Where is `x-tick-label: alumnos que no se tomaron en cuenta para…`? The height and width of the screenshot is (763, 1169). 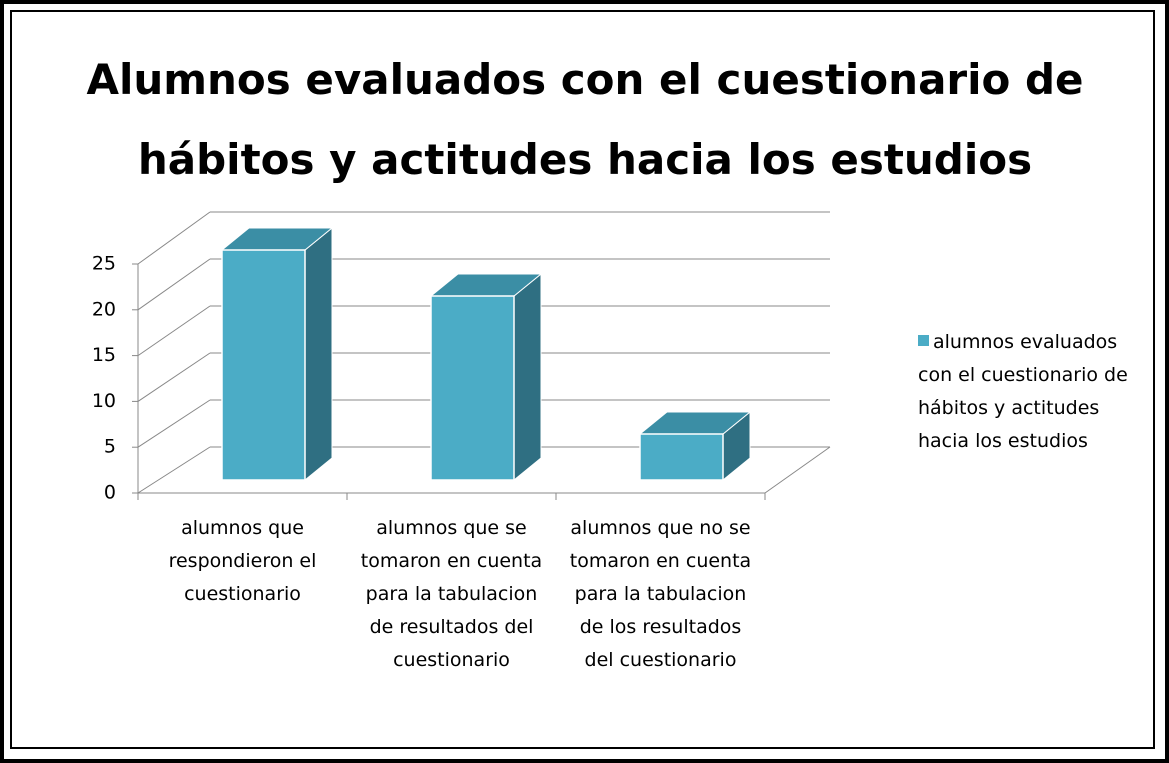 x-tick-label: alumnos que no se tomaron en cuenta para… is located at coordinates (660, 594).